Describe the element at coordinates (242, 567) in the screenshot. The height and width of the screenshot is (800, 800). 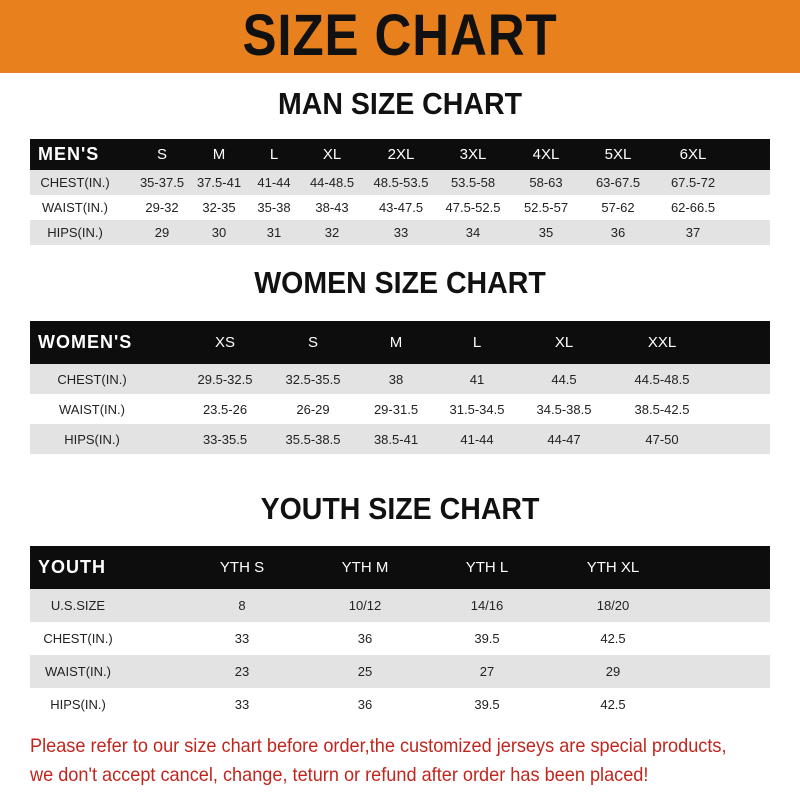
I see `size-header-cell: YTH S` at that location.